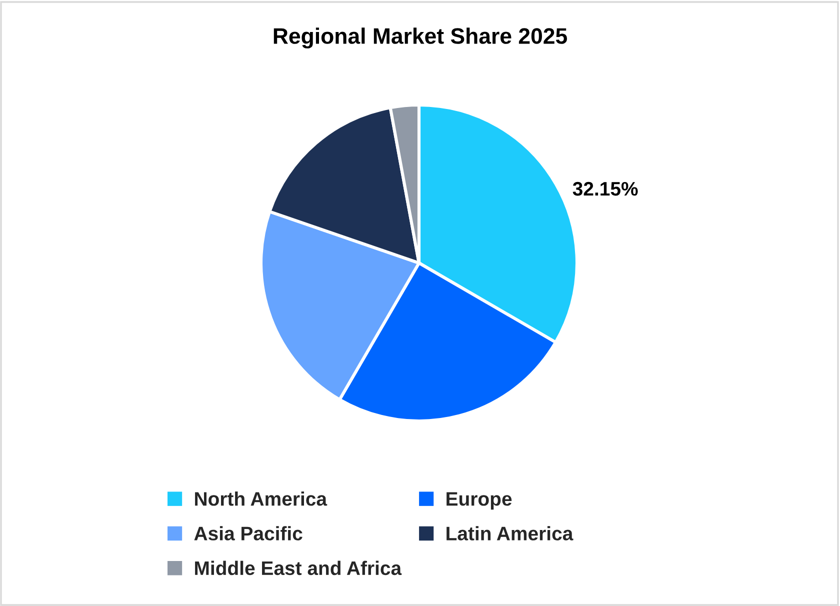  What do you see at coordinates (261, 499) in the screenshot?
I see `legend-label: North America` at bounding box center [261, 499].